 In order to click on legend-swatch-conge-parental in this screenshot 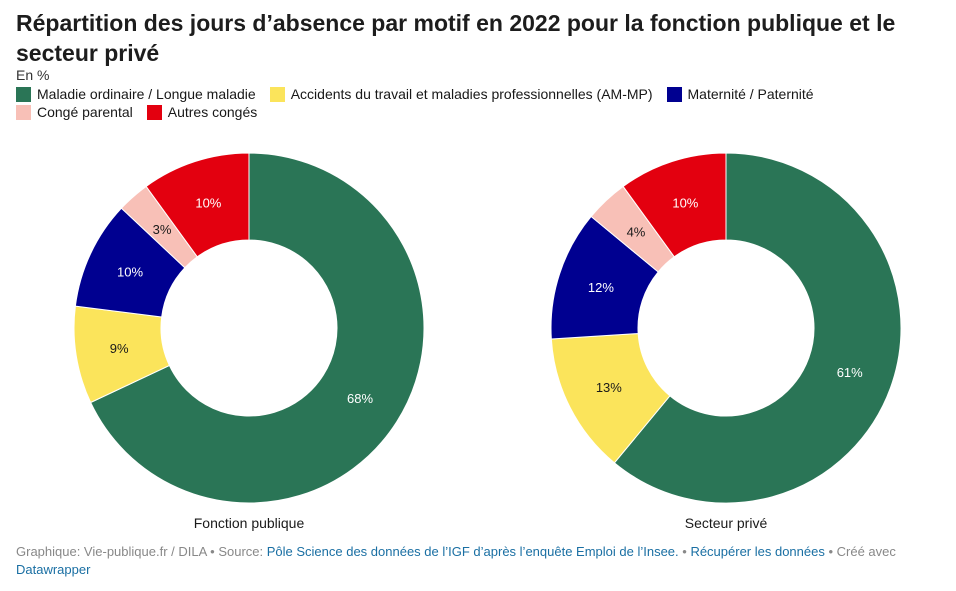, I will do `click(23, 112)`.